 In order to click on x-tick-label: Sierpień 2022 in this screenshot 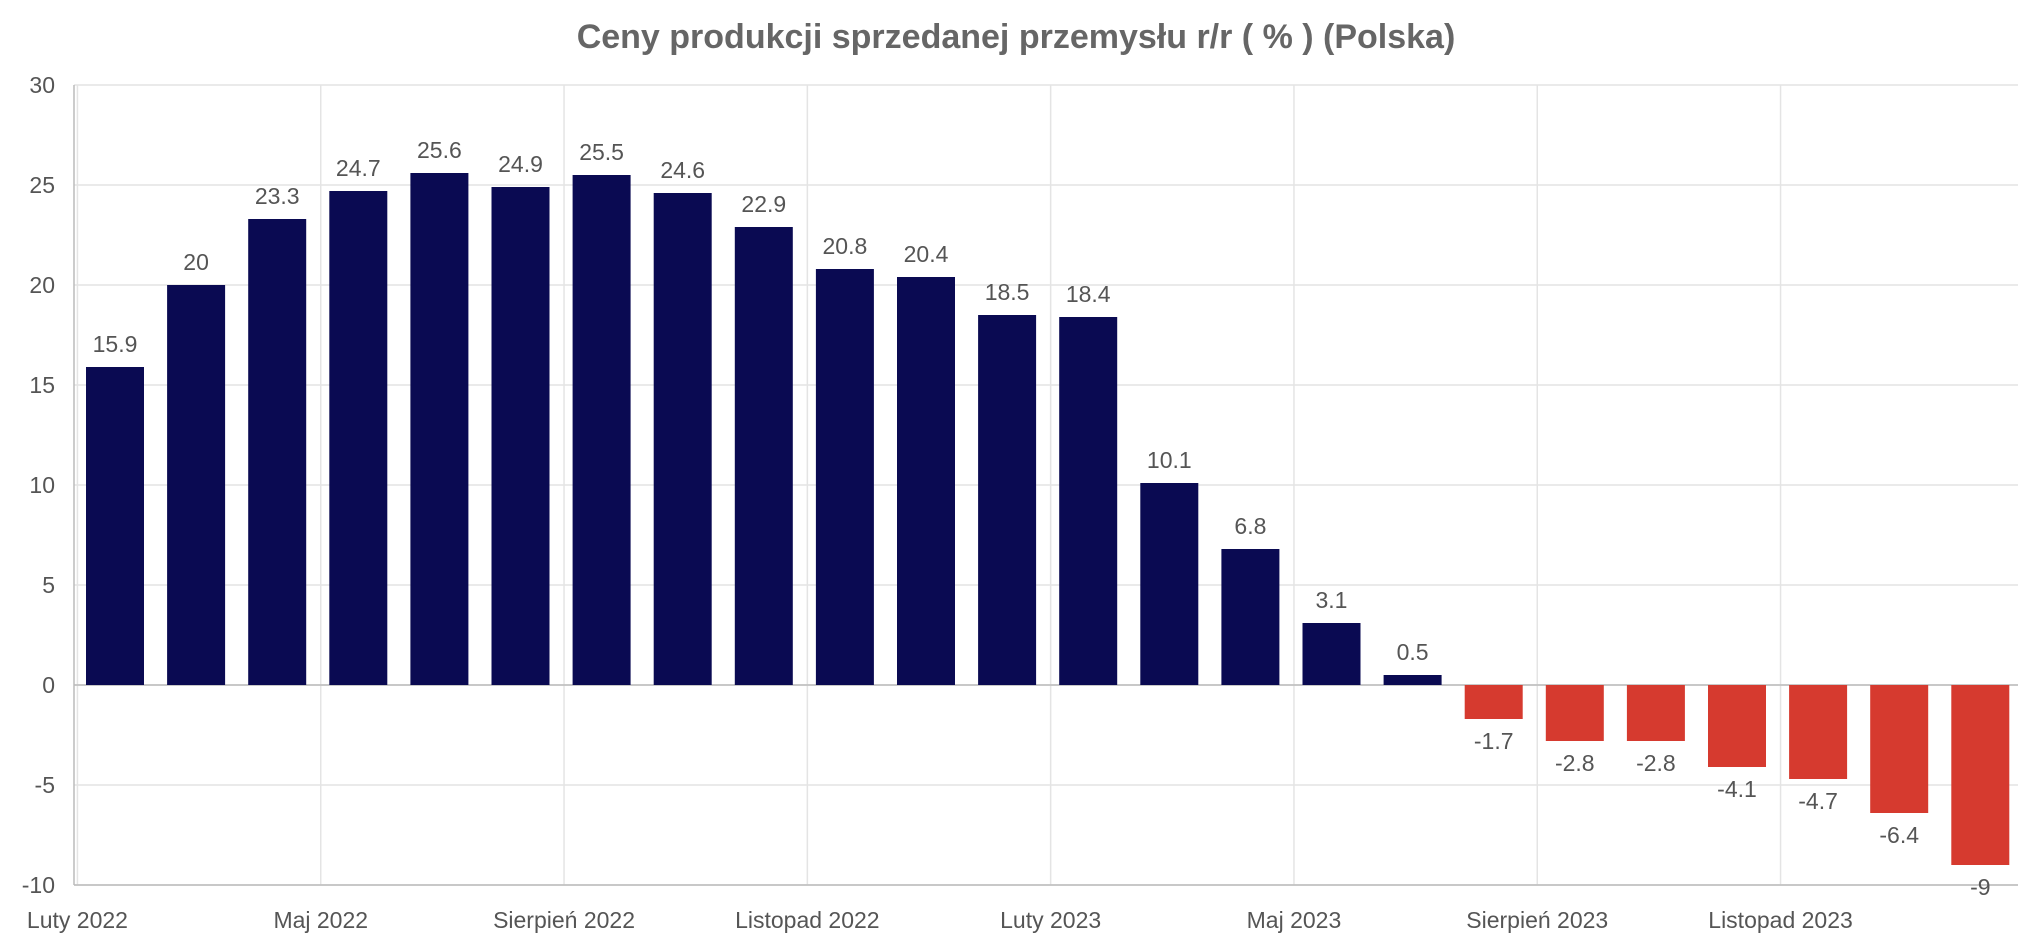, I will do `click(564, 920)`.